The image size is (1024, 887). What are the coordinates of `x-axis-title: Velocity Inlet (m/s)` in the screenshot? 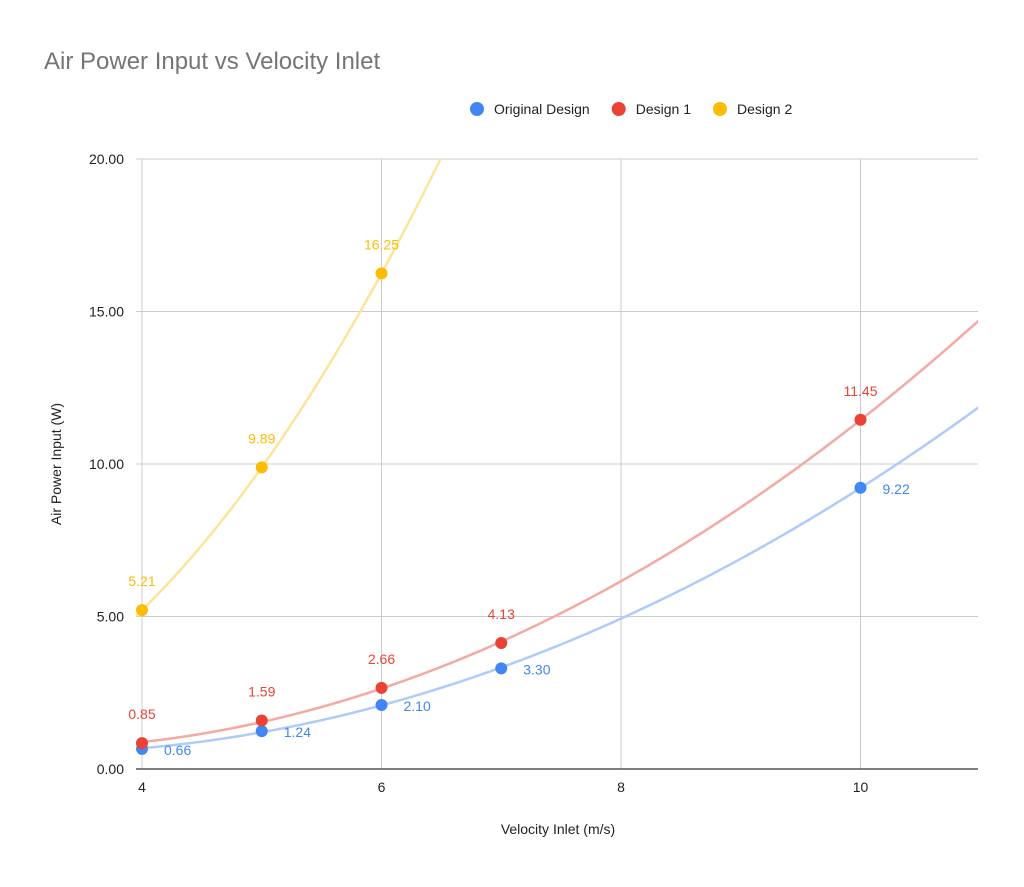 It's located at (558, 829).